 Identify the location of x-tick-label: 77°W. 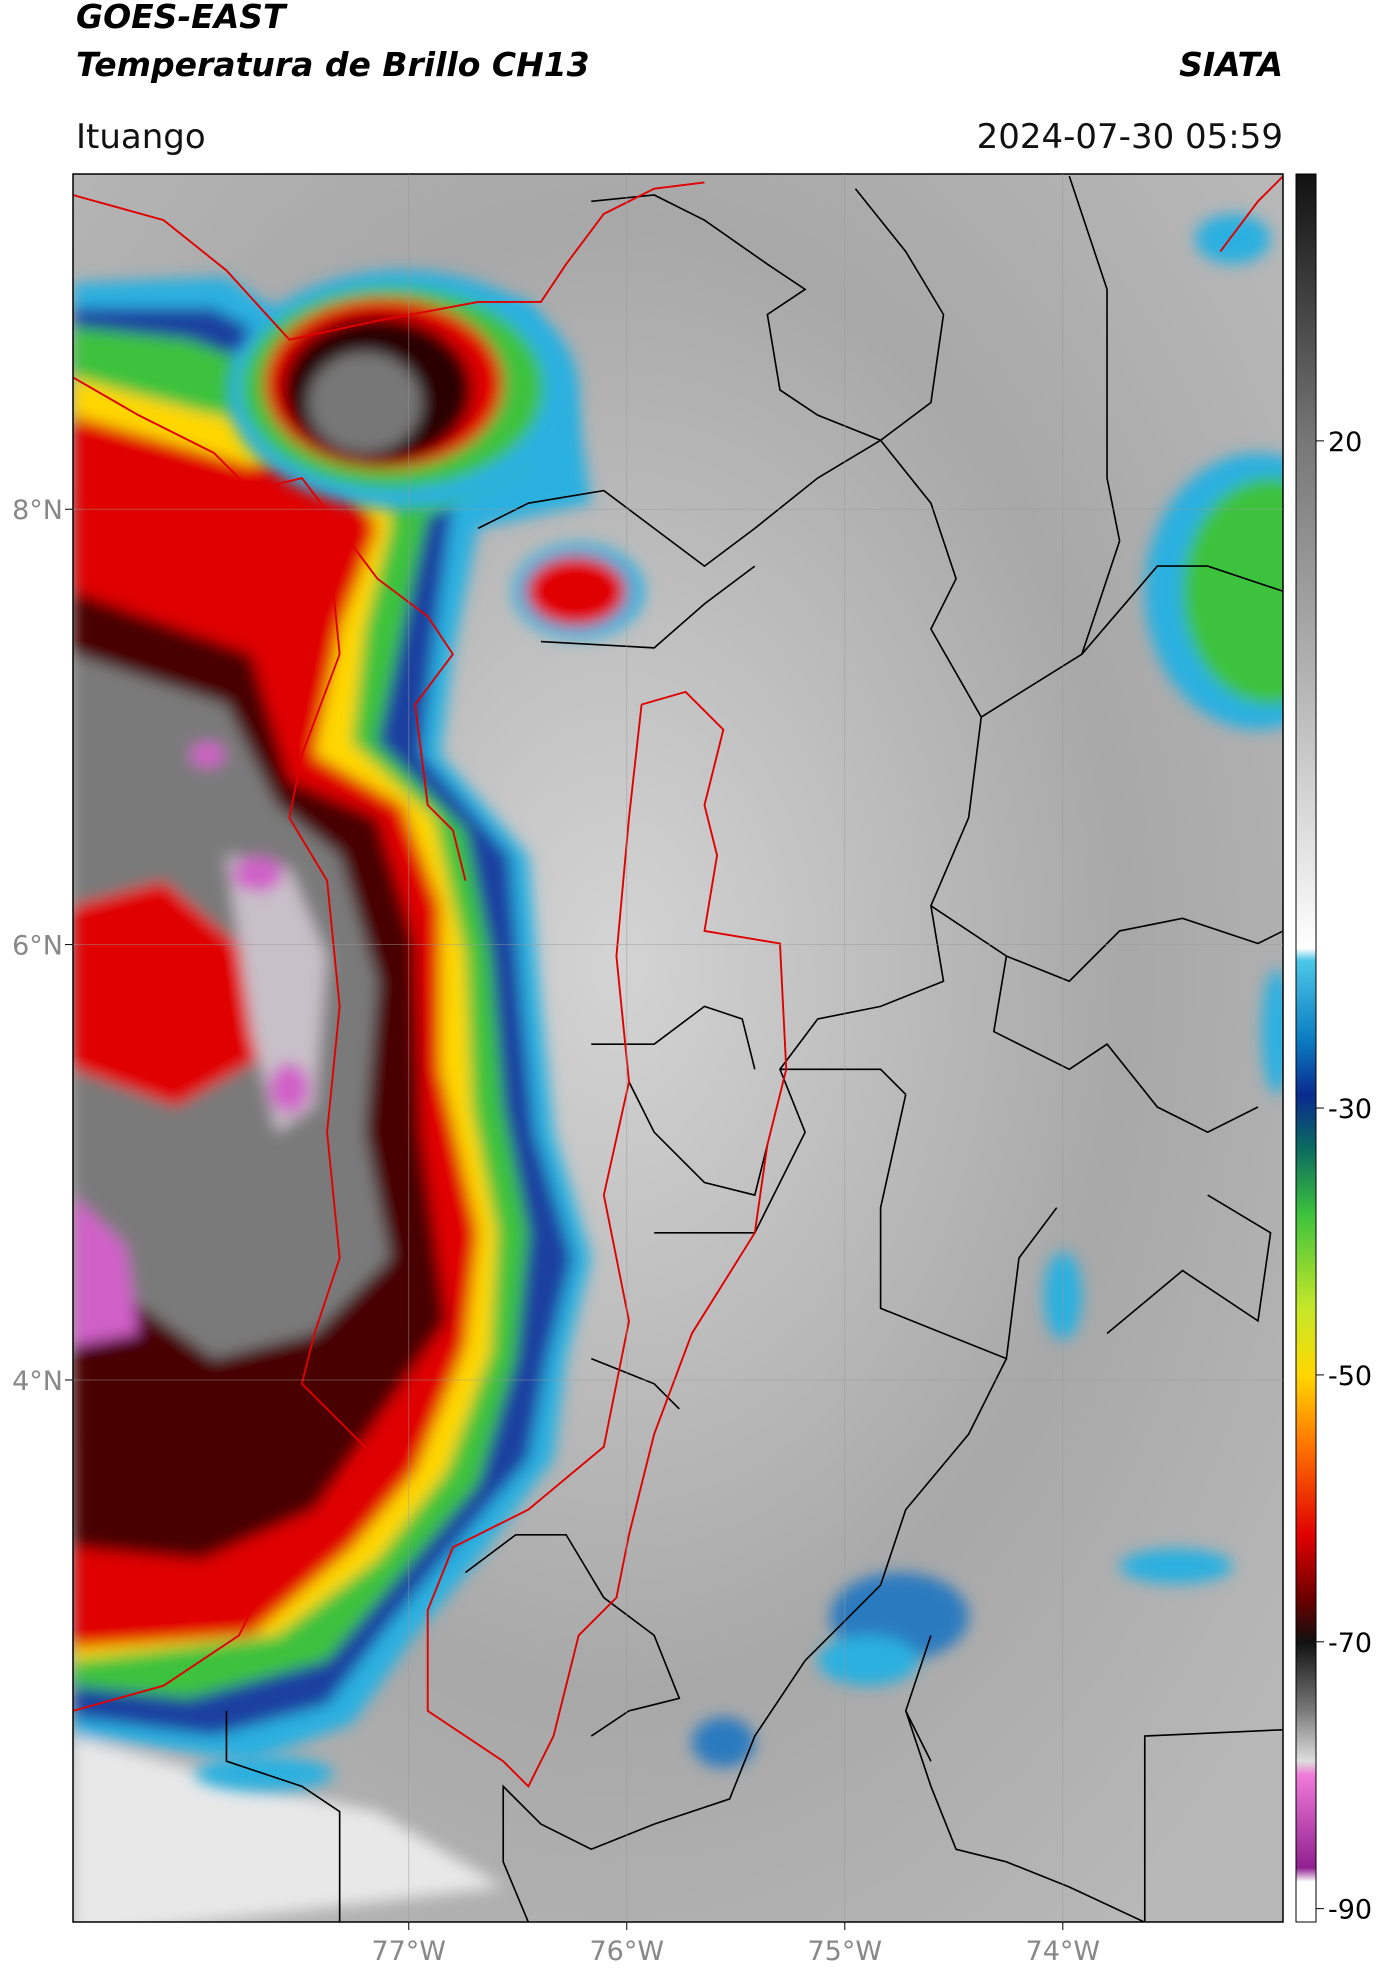
(408, 1951).